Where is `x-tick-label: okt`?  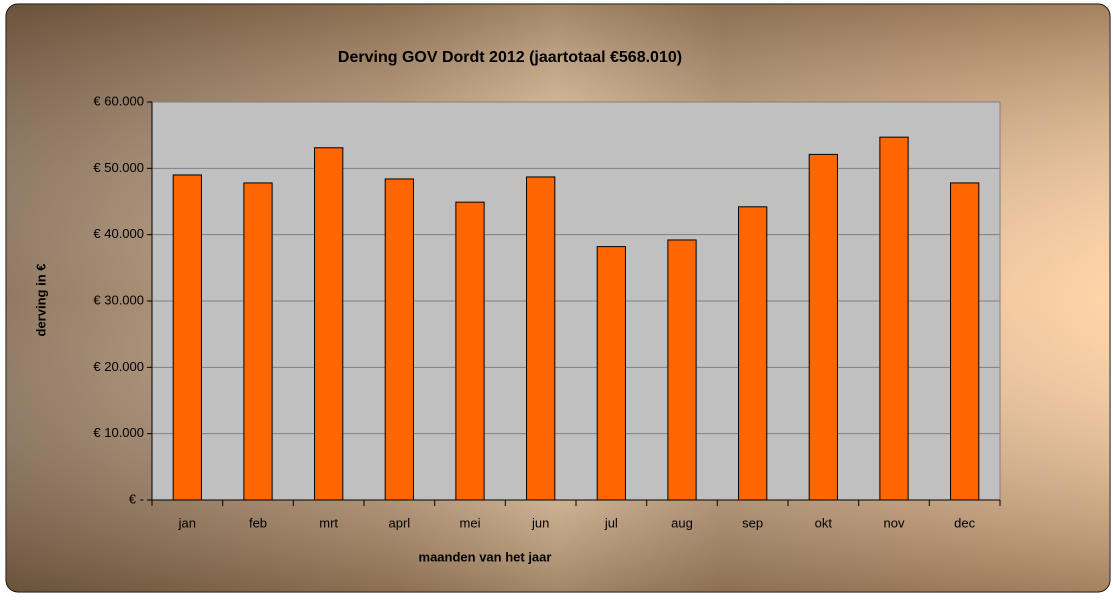 x-tick-label: okt is located at coordinates (824, 522).